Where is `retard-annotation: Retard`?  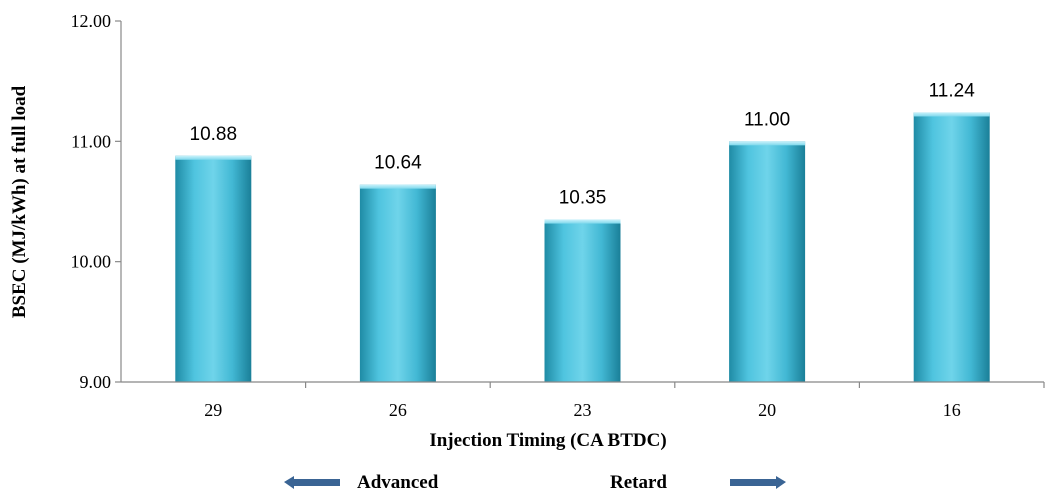 retard-annotation: Retard is located at coordinates (698, 482).